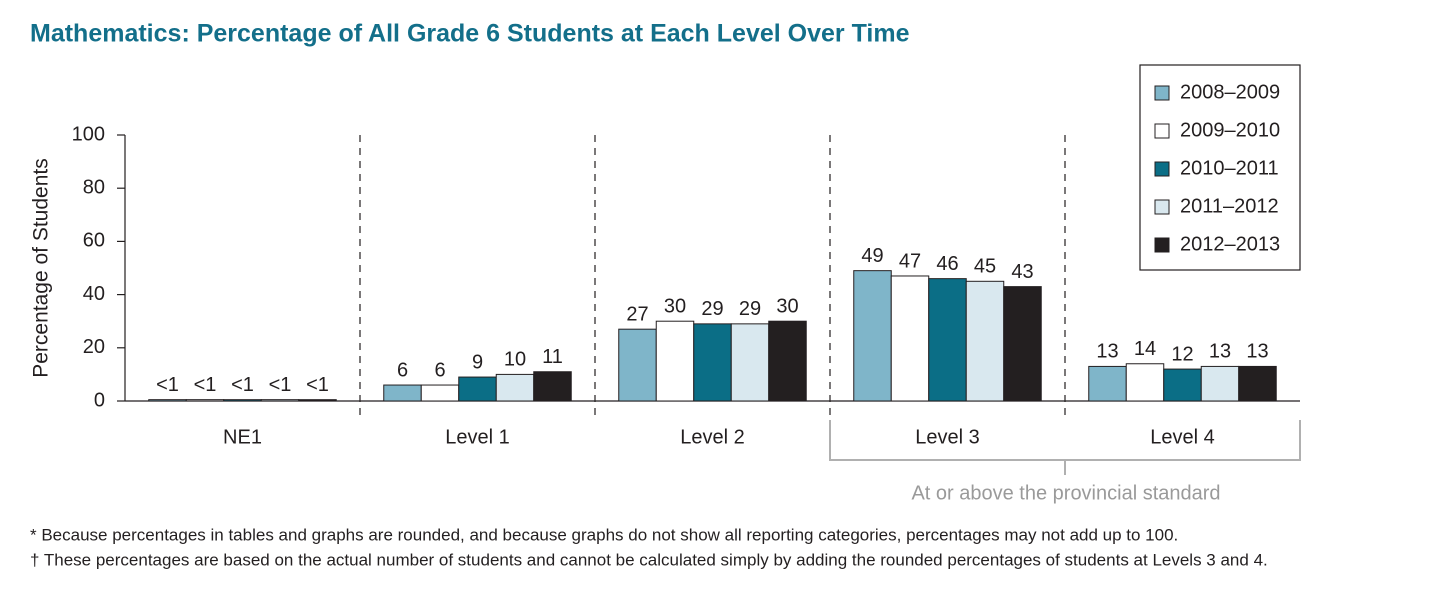 Image resolution: width=1446 pixels, height=590 pixels. What do you see at coordinates (947, 264) in the screenshot?
I see `value-label: 46` at bounding box center [947, 264].